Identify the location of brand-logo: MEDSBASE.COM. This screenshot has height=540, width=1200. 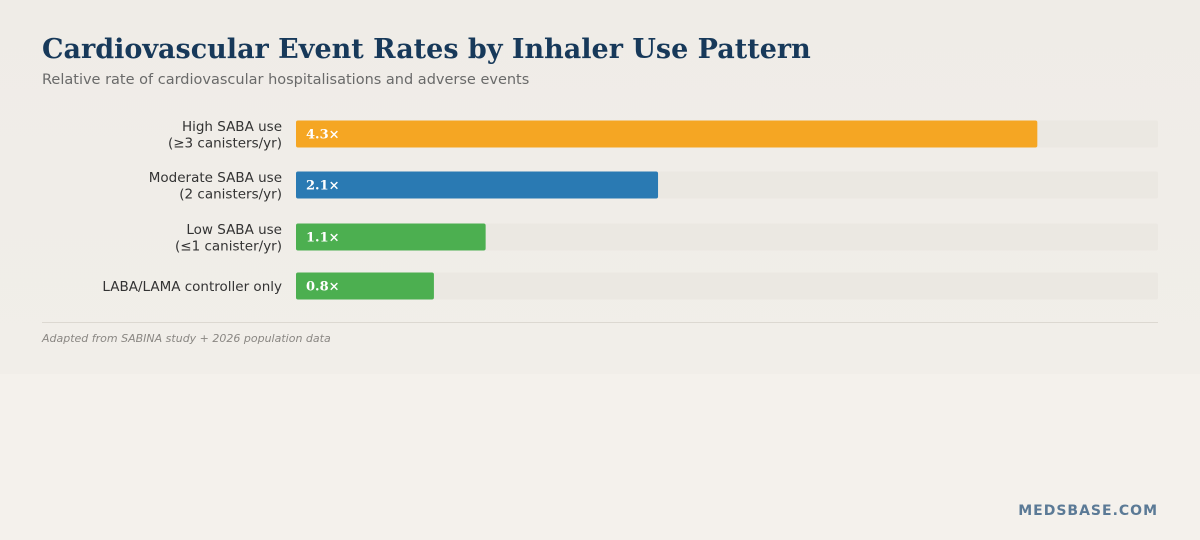
(1088, 511).